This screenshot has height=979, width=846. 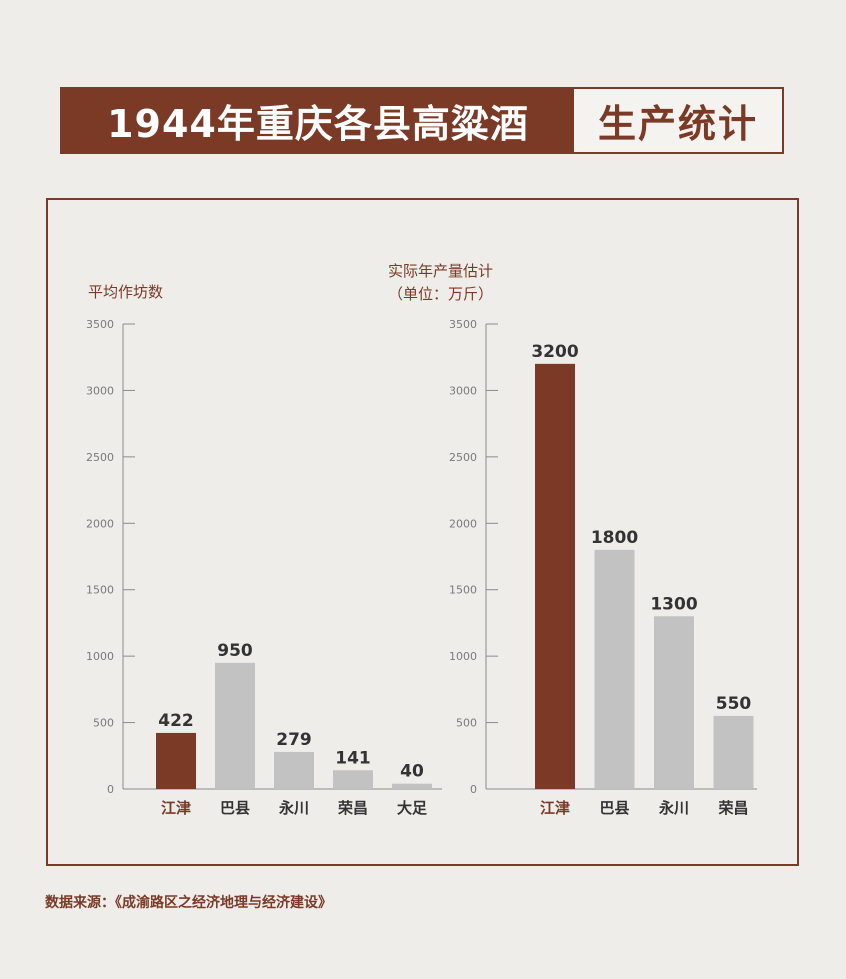 What do you see at coordinates (100, 656) in the screenshot?
I see `left-y-tick-label: 1000` at bounding box center [100, 656].